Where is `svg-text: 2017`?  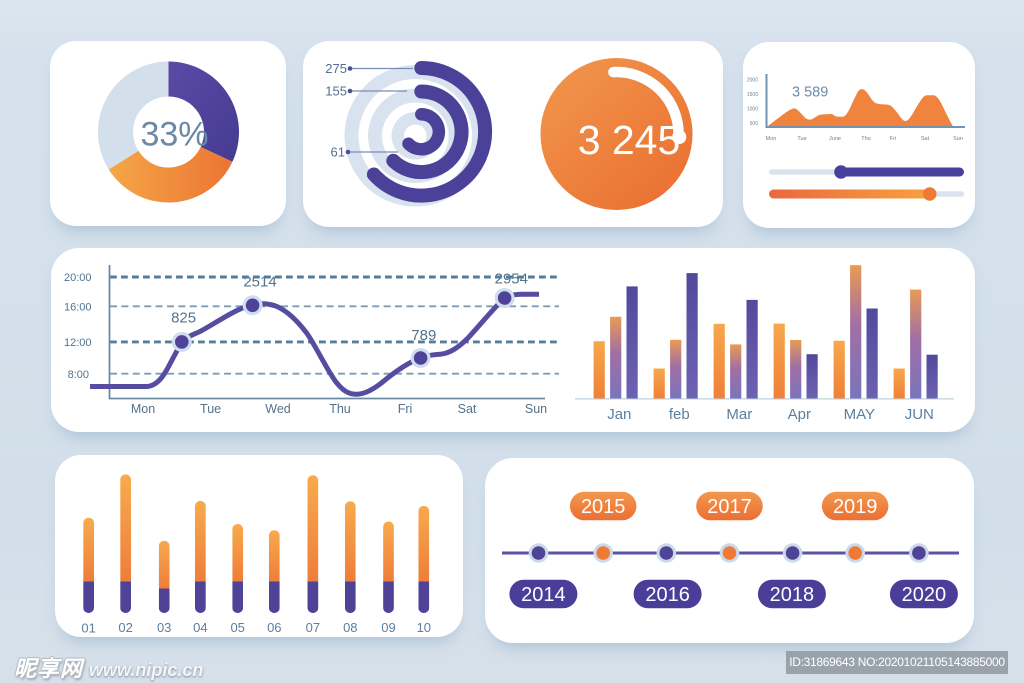
svg-text: 2017 is located at coordinates (729, 507).